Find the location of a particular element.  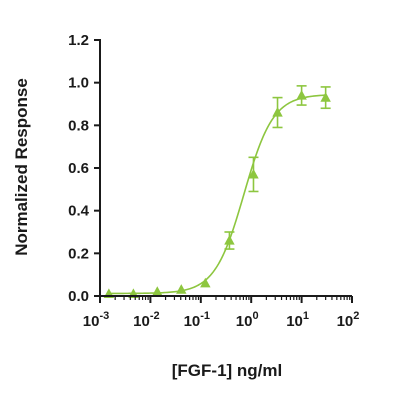

x-tick-label: 10⁰ is located at coordinates (247, 320).